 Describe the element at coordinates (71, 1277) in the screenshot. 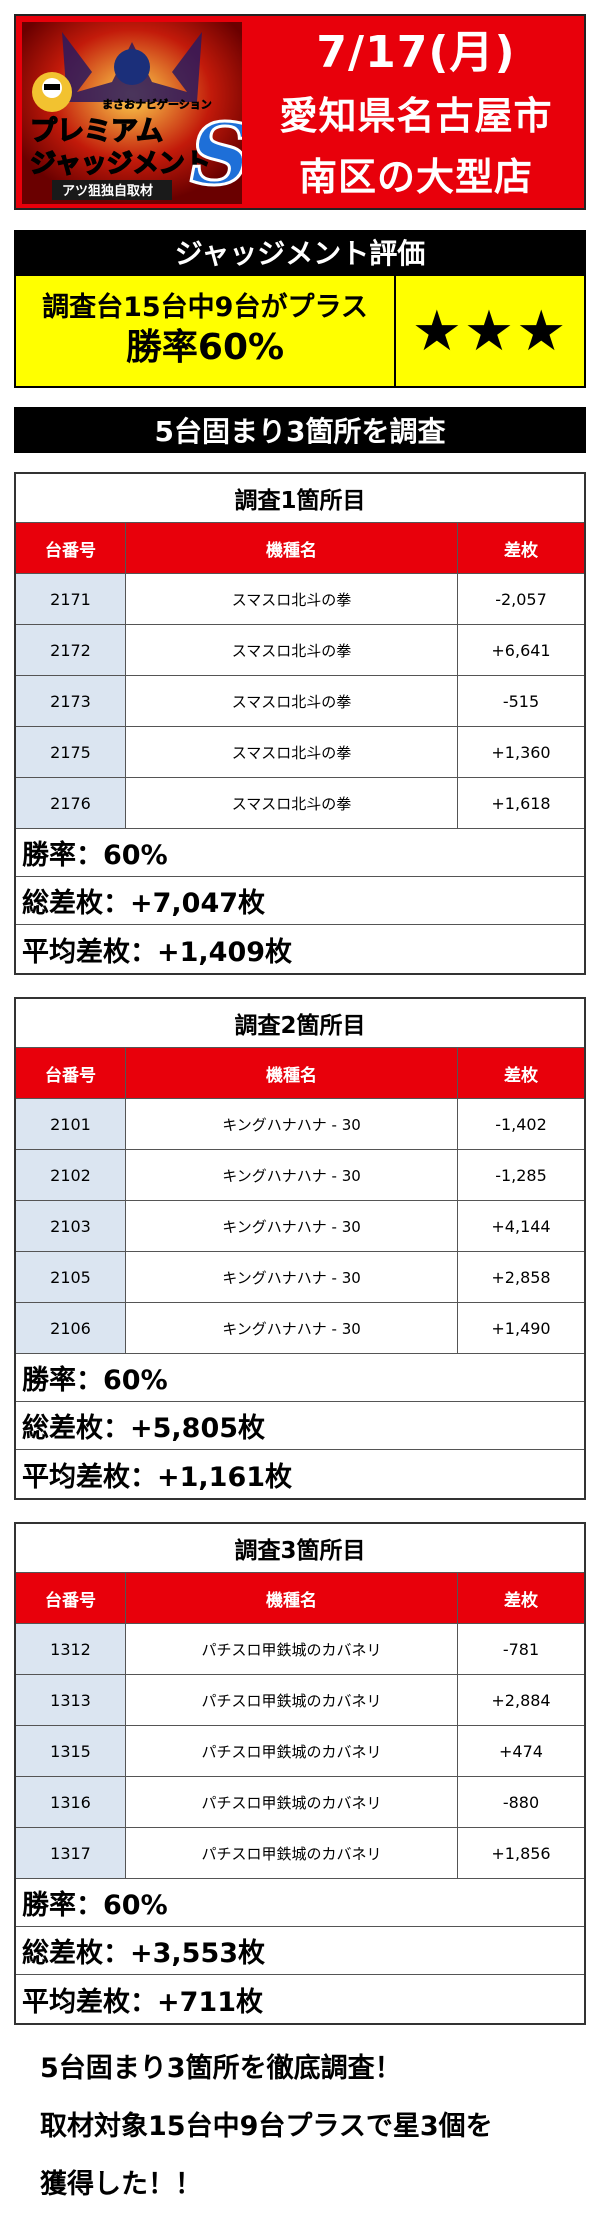

I see `unit-number: 2105` at that location.